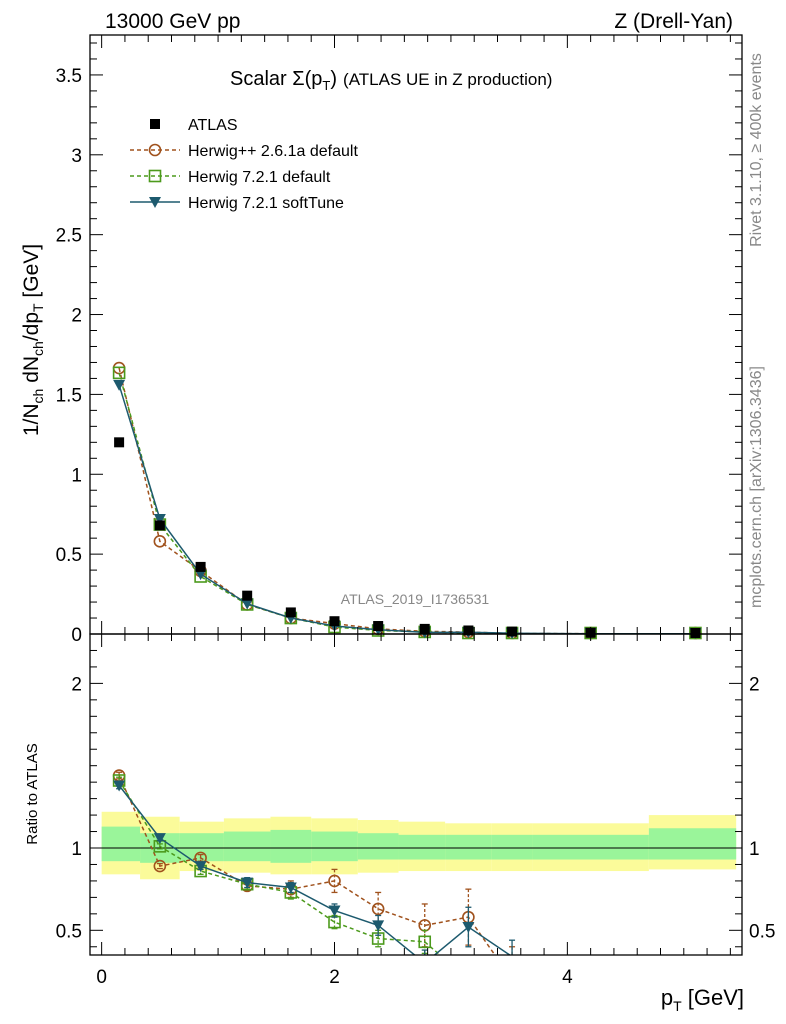  Describe the element at coordinates (326, 85) in the screenshot. I see `main-title-sub: T` at that location.